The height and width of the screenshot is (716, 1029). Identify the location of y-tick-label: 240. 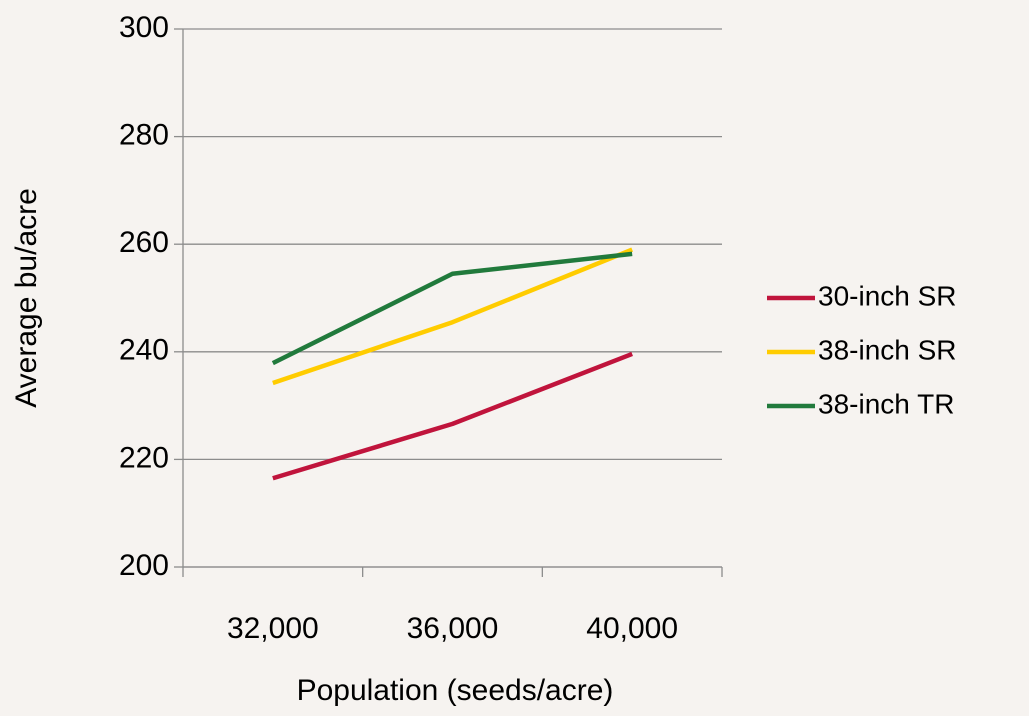
(144, 350).